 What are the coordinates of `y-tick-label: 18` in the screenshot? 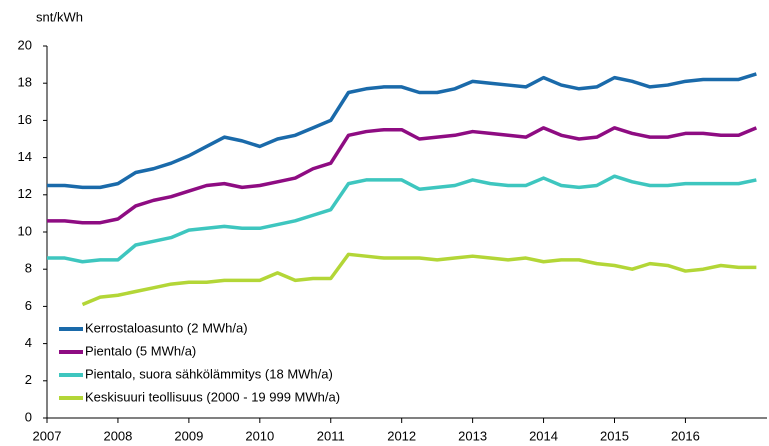 It's located at (25, 82).